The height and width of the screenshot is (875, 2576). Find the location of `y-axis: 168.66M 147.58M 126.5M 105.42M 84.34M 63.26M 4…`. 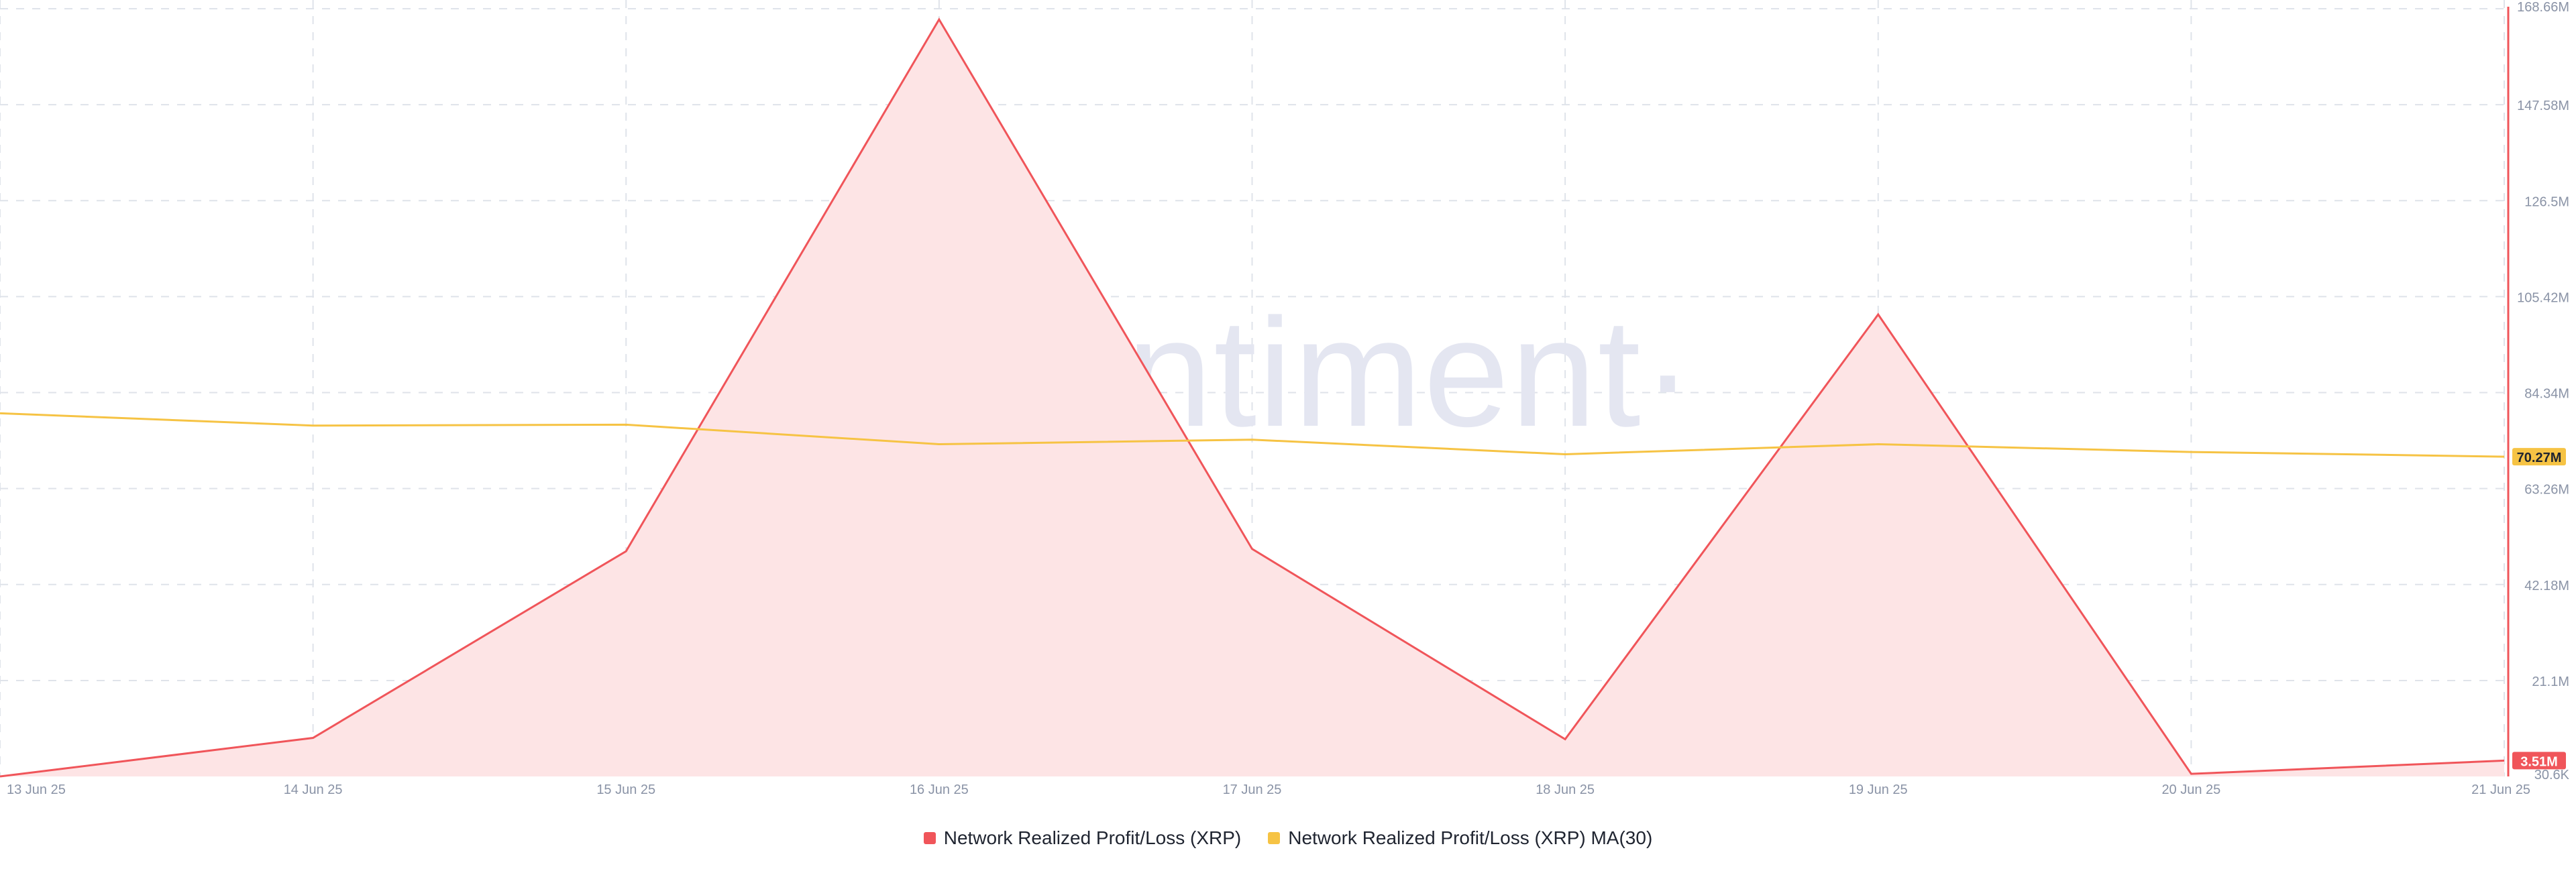

y-axis: 168.66M 147.58M 126.5M 105.42M 84.34M 63.26M 4… is located at coordinates (2539, 391).